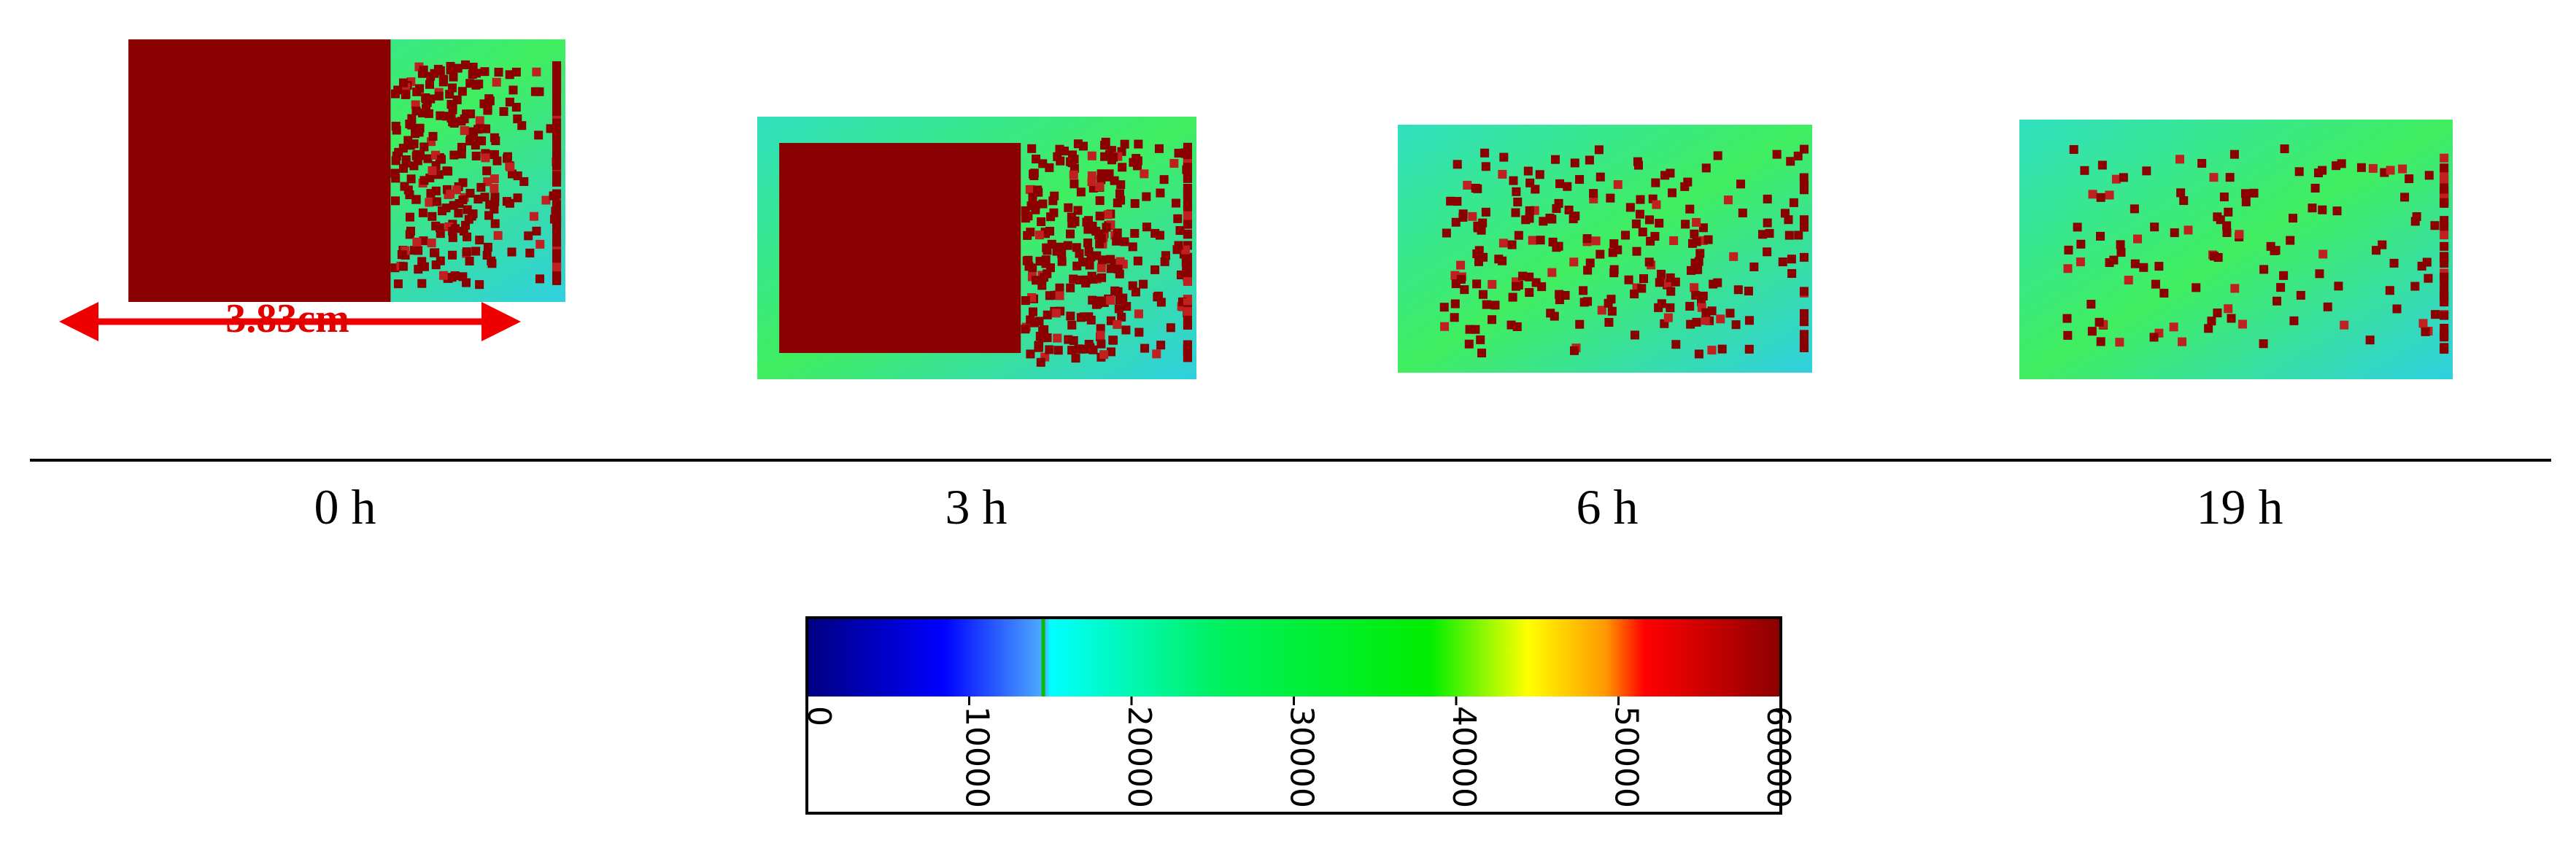  What do you see at coordinates (1139, 757) in the screenshot?
I see `colorbar-tick-label: 20000` at bounding box center [1139, 757].